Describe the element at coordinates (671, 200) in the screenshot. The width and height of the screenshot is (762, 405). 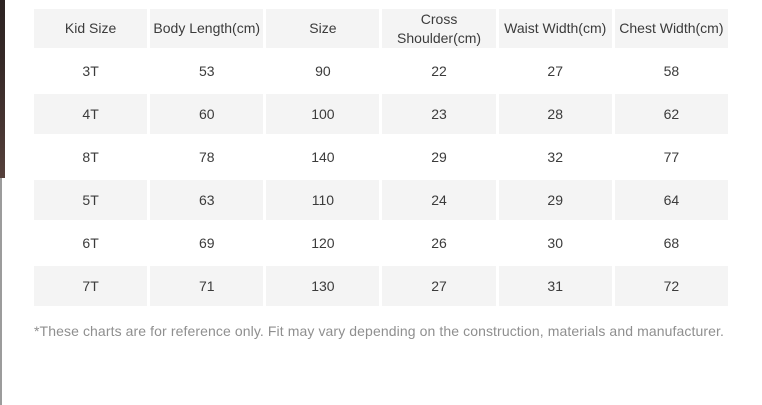
I see `cell-chest-width: 64` at that location.